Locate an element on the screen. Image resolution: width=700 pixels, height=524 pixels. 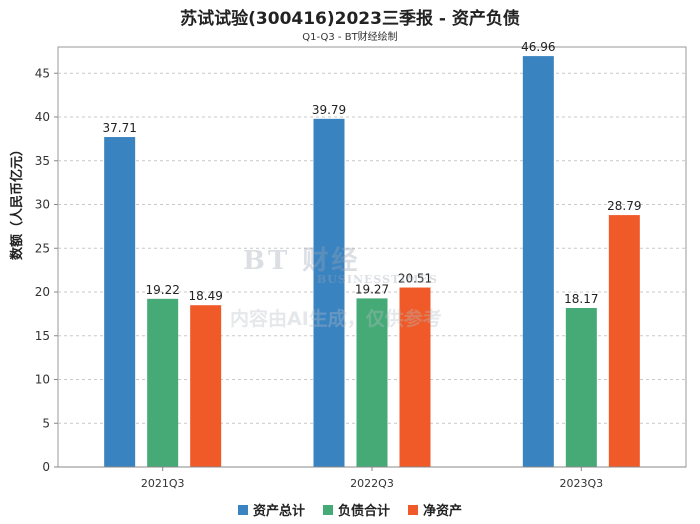
y-tick-label: 45 is located at coordinates (42, 73).